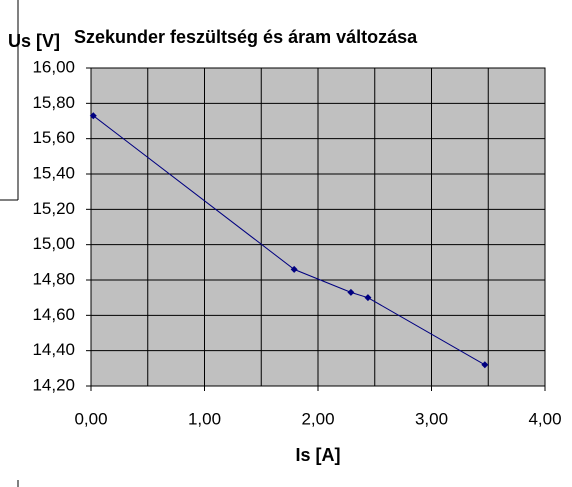 The width and height of the screenshot is (572, 487). Describe the element at coordinates (204, 418) in the screenshot. I see `x-tick-label: 1,00` at that location.